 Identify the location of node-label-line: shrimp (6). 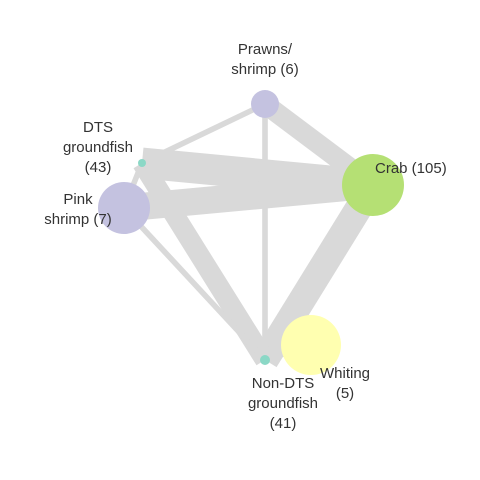
(265, 69).